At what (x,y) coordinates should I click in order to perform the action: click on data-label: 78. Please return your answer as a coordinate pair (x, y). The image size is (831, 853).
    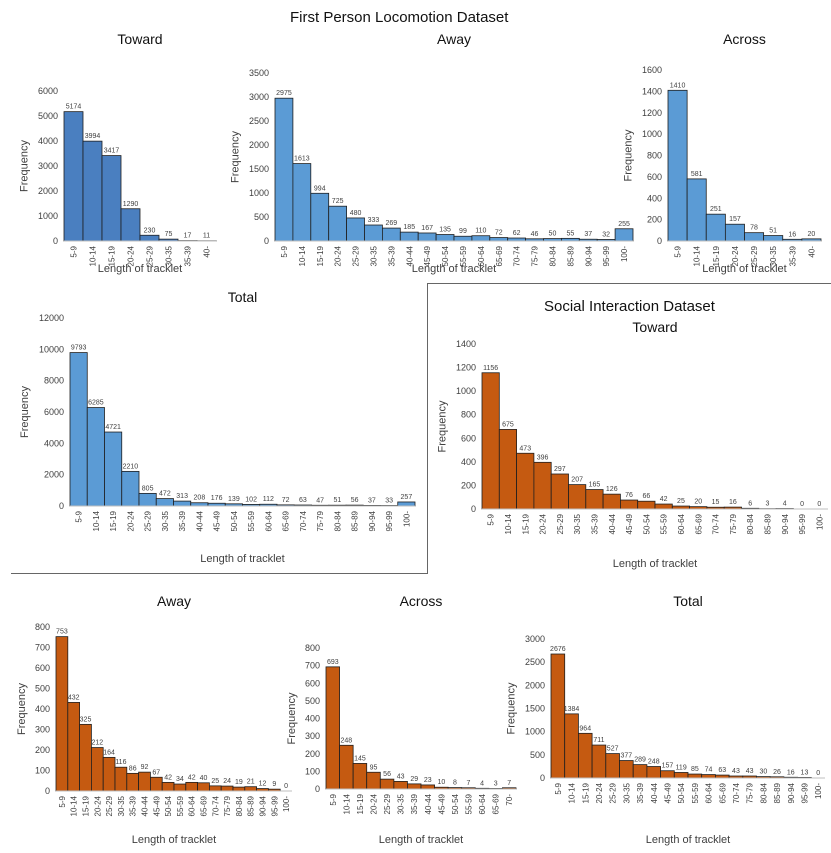
    Looking at the image, I should click on (754, 228).